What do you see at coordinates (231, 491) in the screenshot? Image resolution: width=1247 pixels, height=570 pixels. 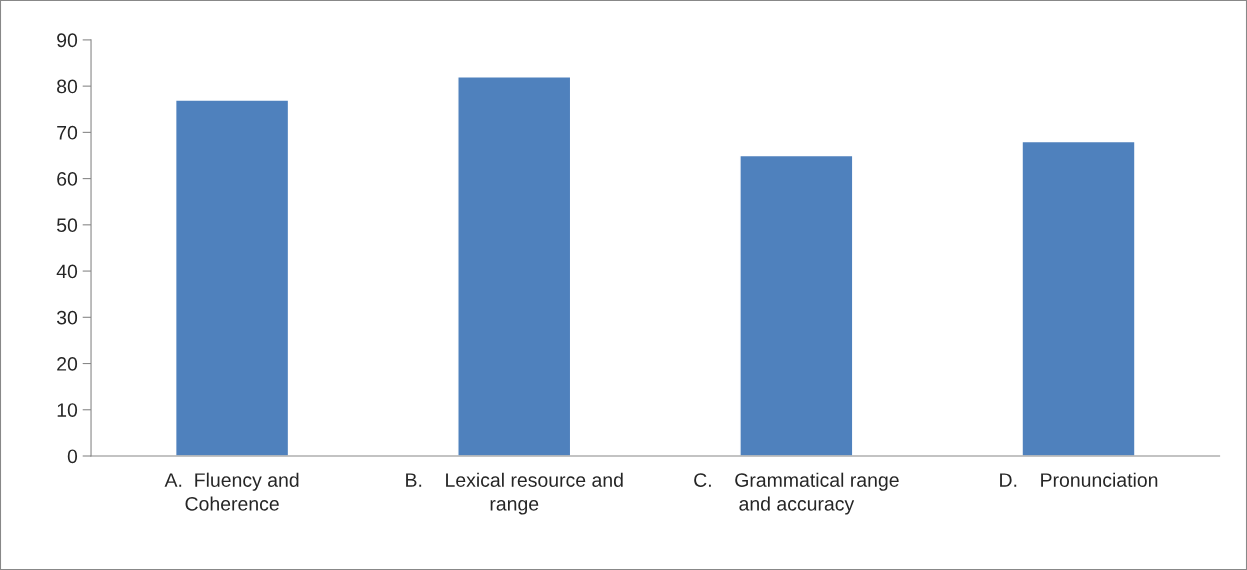 I see `x-tick-label: A. Fluency and Coherence` at bounding box center [231, 491].